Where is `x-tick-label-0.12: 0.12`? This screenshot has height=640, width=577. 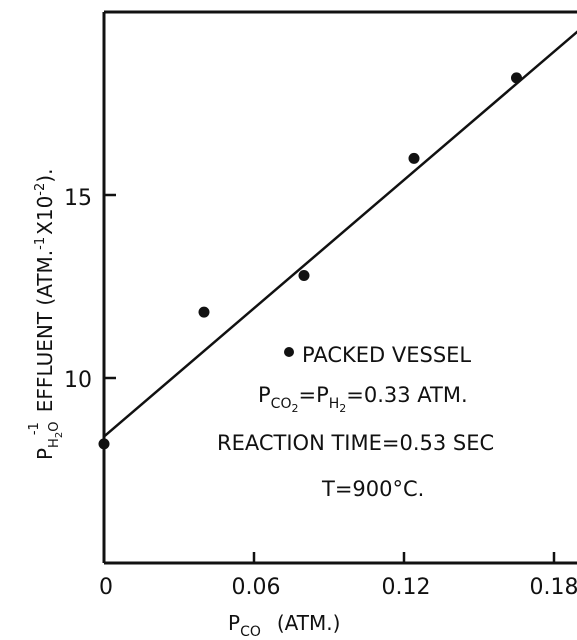 x-tick-label-0.12: 0.12 is located at coordinates (406, 587).